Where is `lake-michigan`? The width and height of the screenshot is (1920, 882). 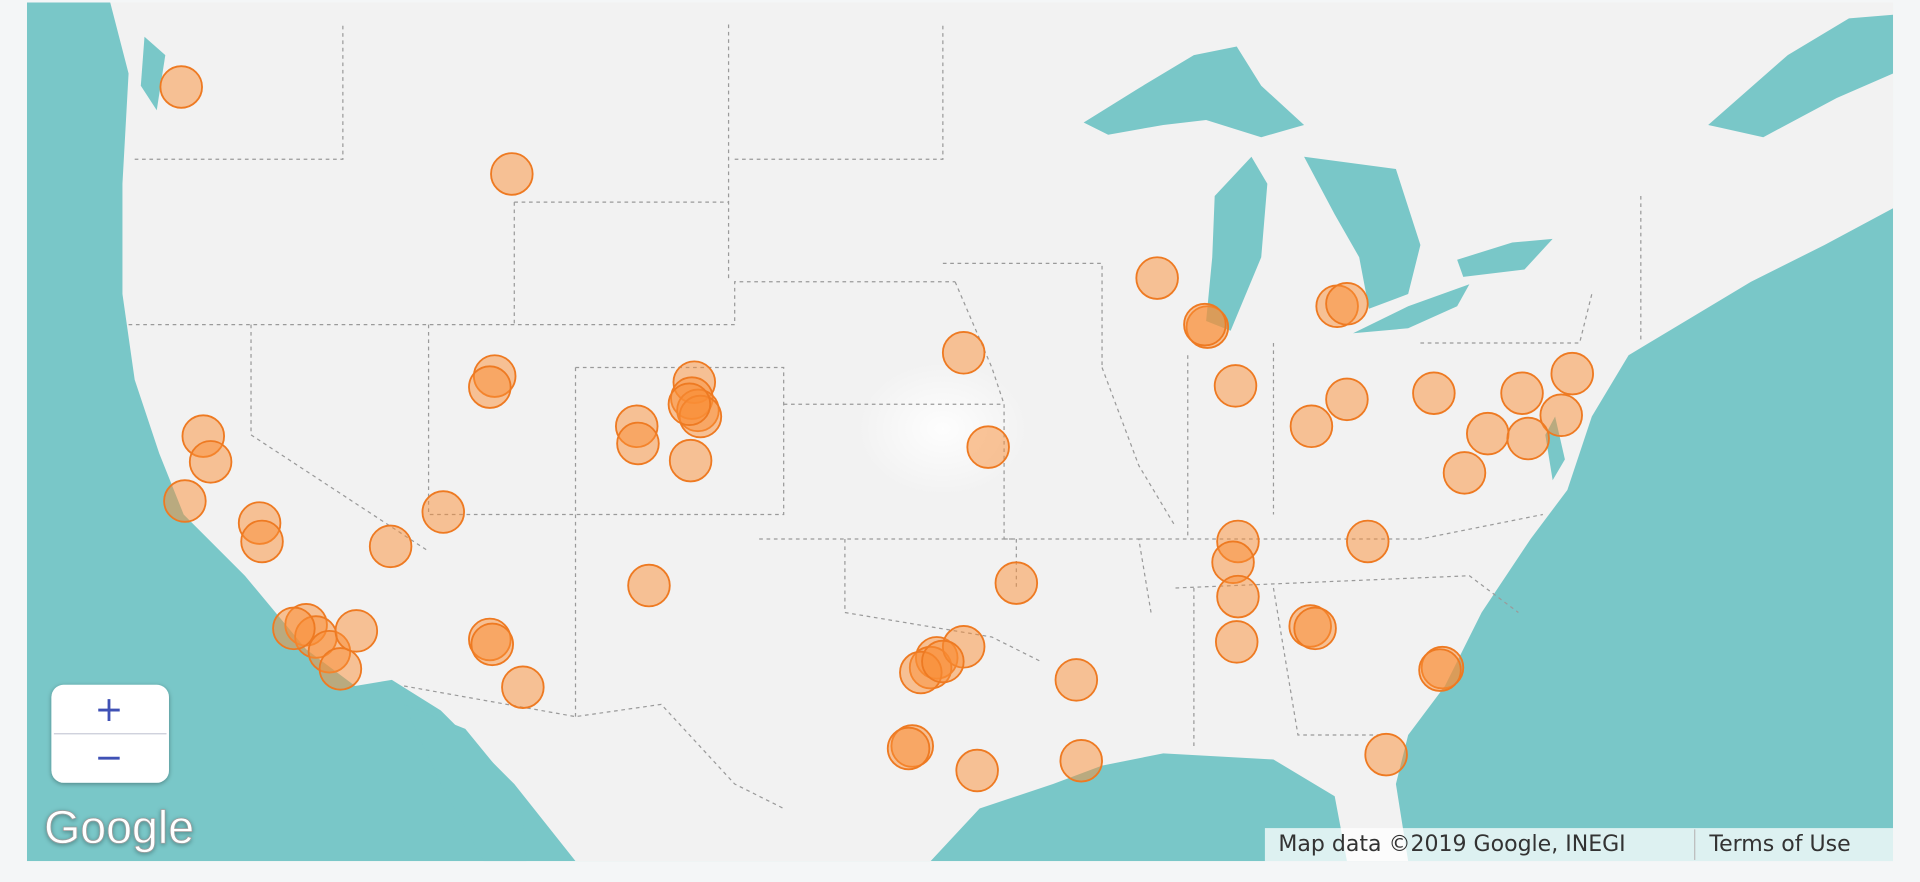
lake-michigan is located at coordinates (1237, 243).